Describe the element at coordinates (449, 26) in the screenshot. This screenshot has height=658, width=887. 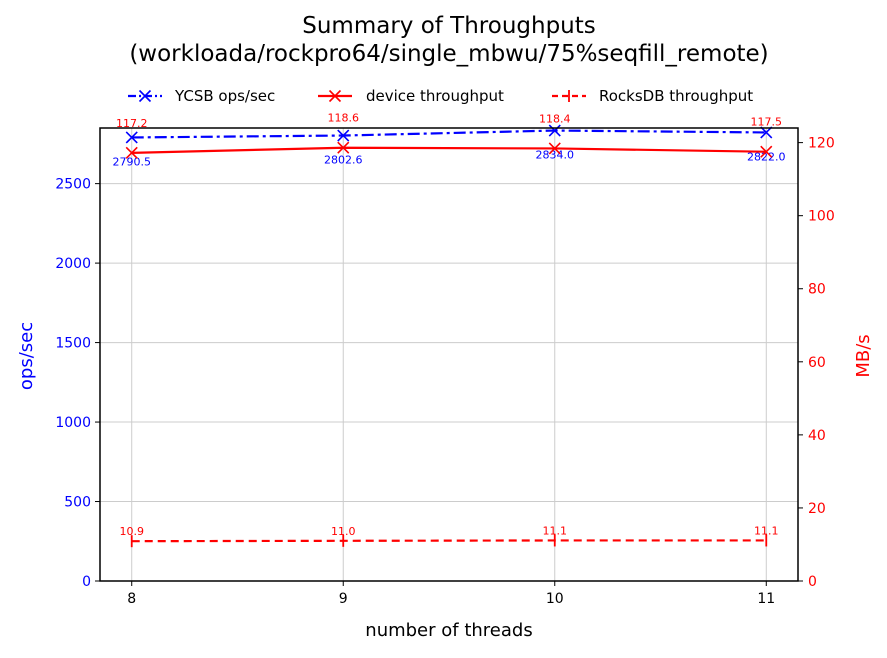
I see `chart-title-line1: Summary of Throughputs` at that location.